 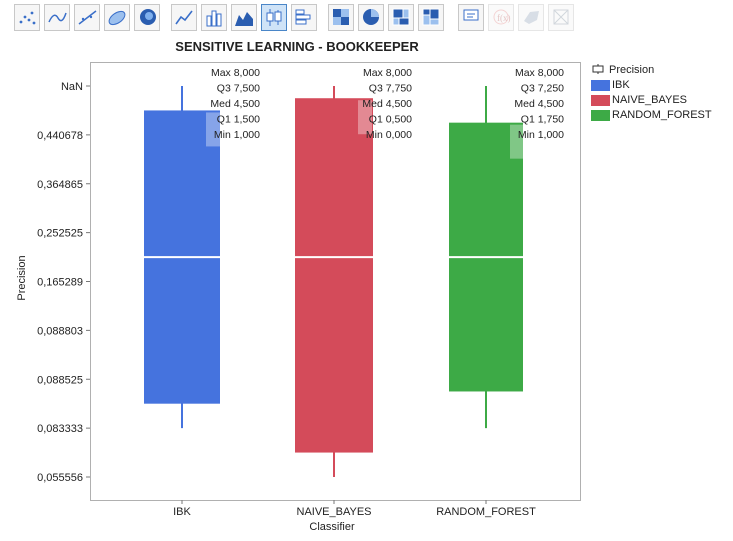 I want to click on ellipse-icon, so click(x=117, y=18).